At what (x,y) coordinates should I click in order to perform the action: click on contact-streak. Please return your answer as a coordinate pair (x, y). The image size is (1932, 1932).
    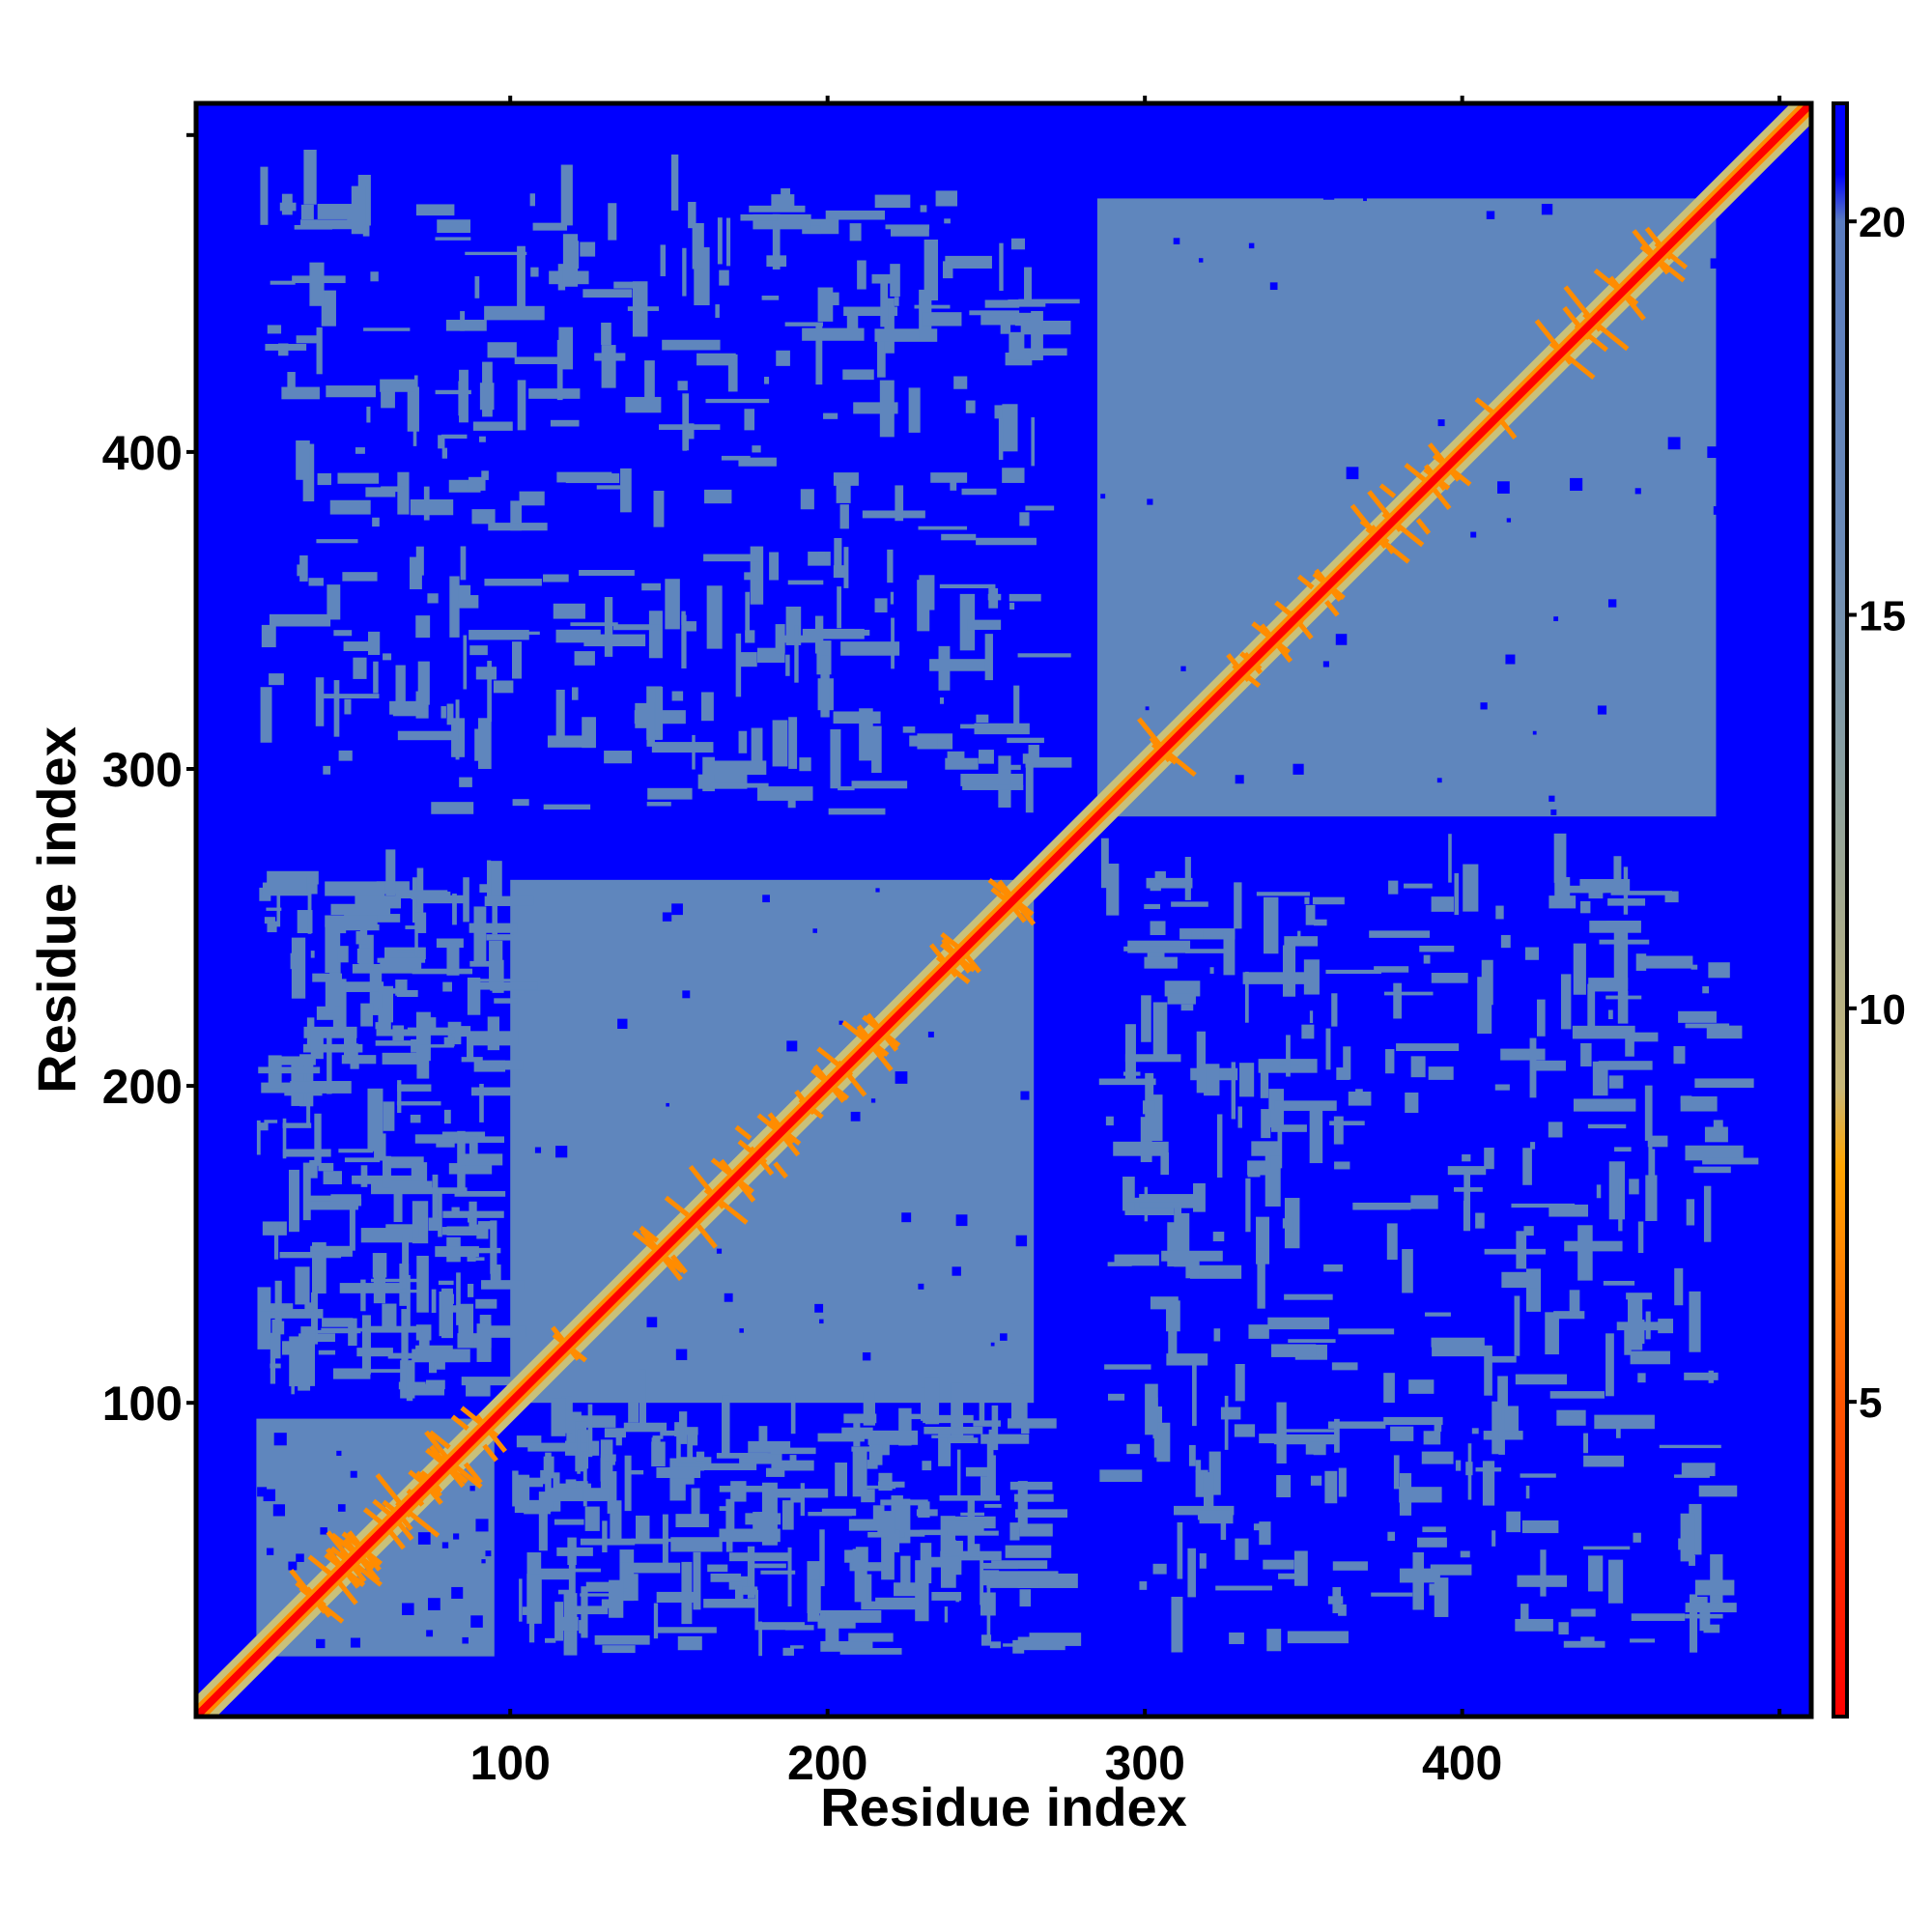
    Looking at the image, I should click on (1305, 582).